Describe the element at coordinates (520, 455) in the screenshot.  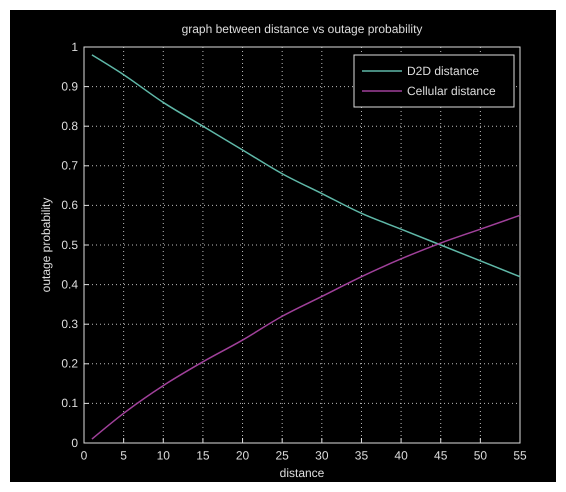
I see `x-tick-label: 55` at that location.